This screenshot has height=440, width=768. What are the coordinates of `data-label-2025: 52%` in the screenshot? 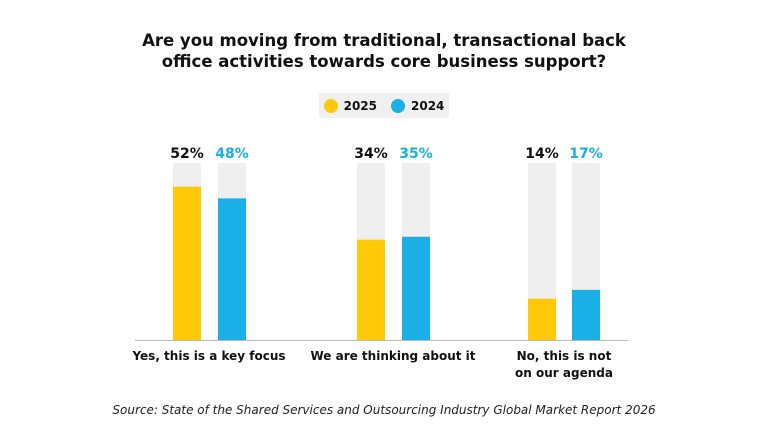 It's located at (187, 154).